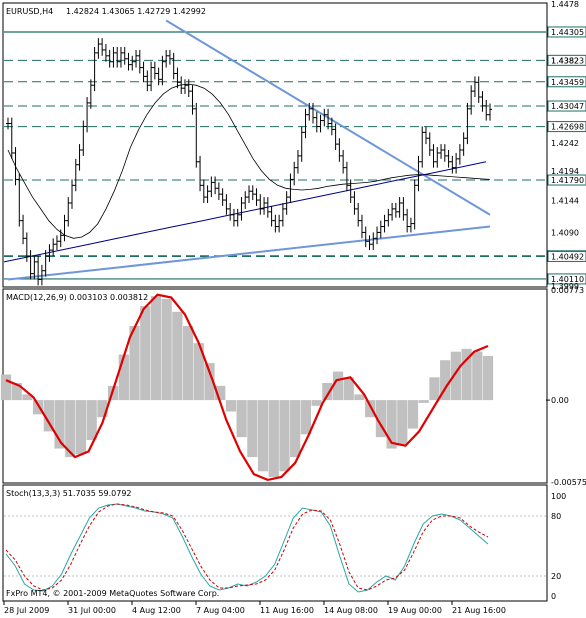 The height and width of the screenshot is (618, 586). What do you see at coordinates (479, 610) in the screenshot?
I see `x-tick-label: 21 Aug 16:00` at bounding box center [479, 610].